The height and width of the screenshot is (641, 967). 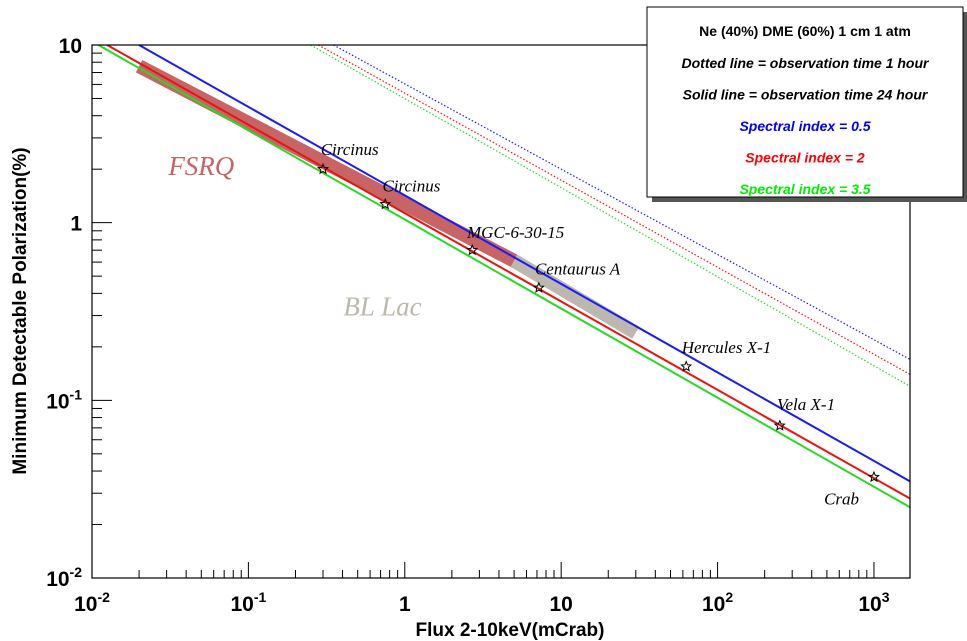 What do you see at coordinates (717, 602) in the screenshot?
I see `x-tick-label: 10²` at bounding box center [717, 602].